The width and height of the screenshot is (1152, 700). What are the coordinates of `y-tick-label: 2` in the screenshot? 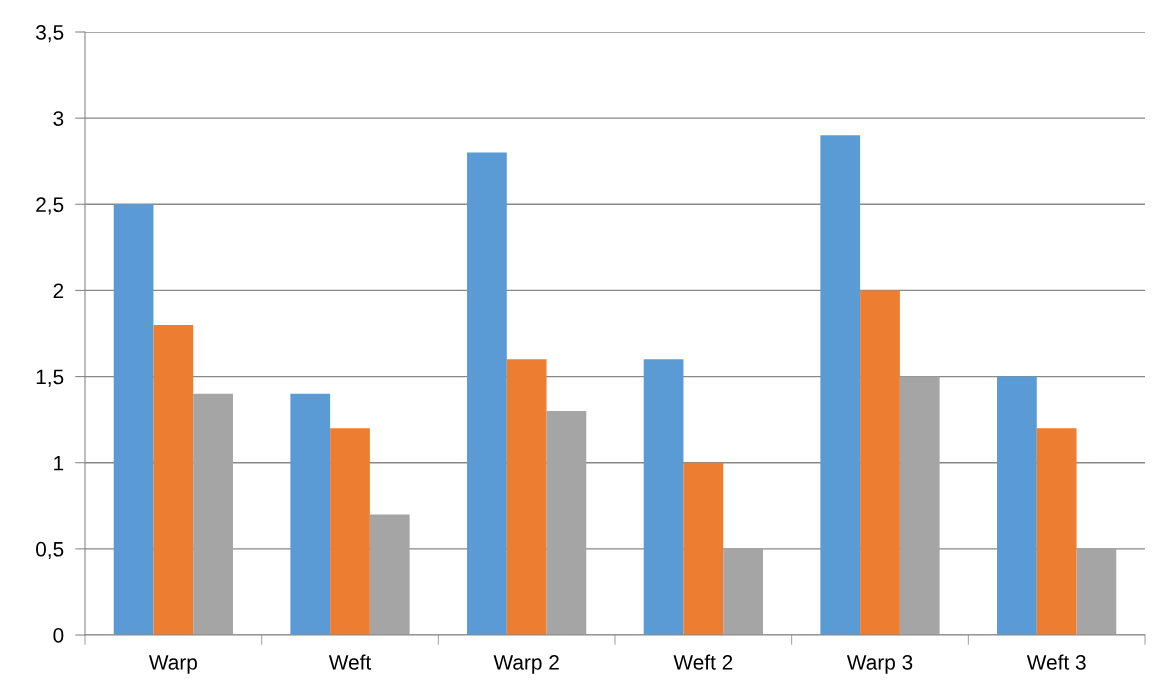 It's located at (58, 290).